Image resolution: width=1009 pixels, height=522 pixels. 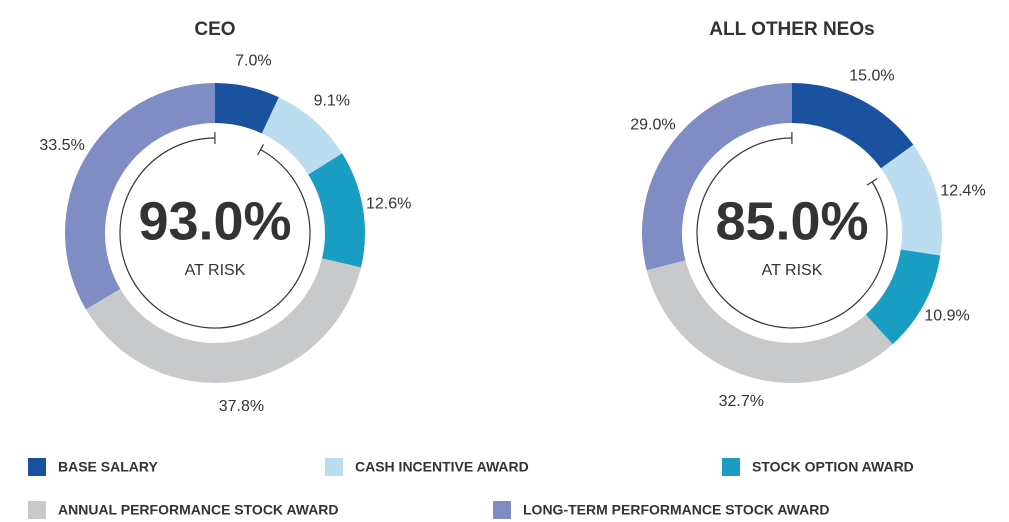 I want to click on data-label: 32.7%, so click(x=741, y=401).